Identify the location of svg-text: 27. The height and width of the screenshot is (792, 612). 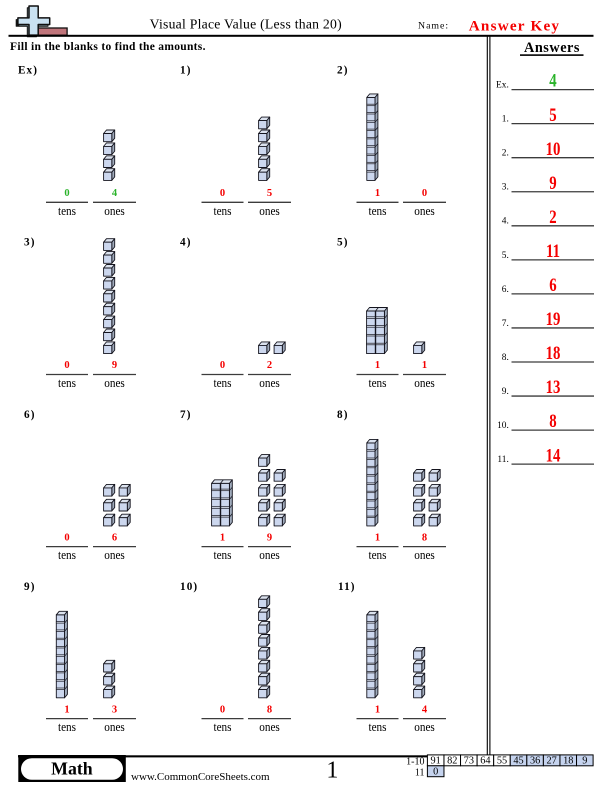
(552, 761).